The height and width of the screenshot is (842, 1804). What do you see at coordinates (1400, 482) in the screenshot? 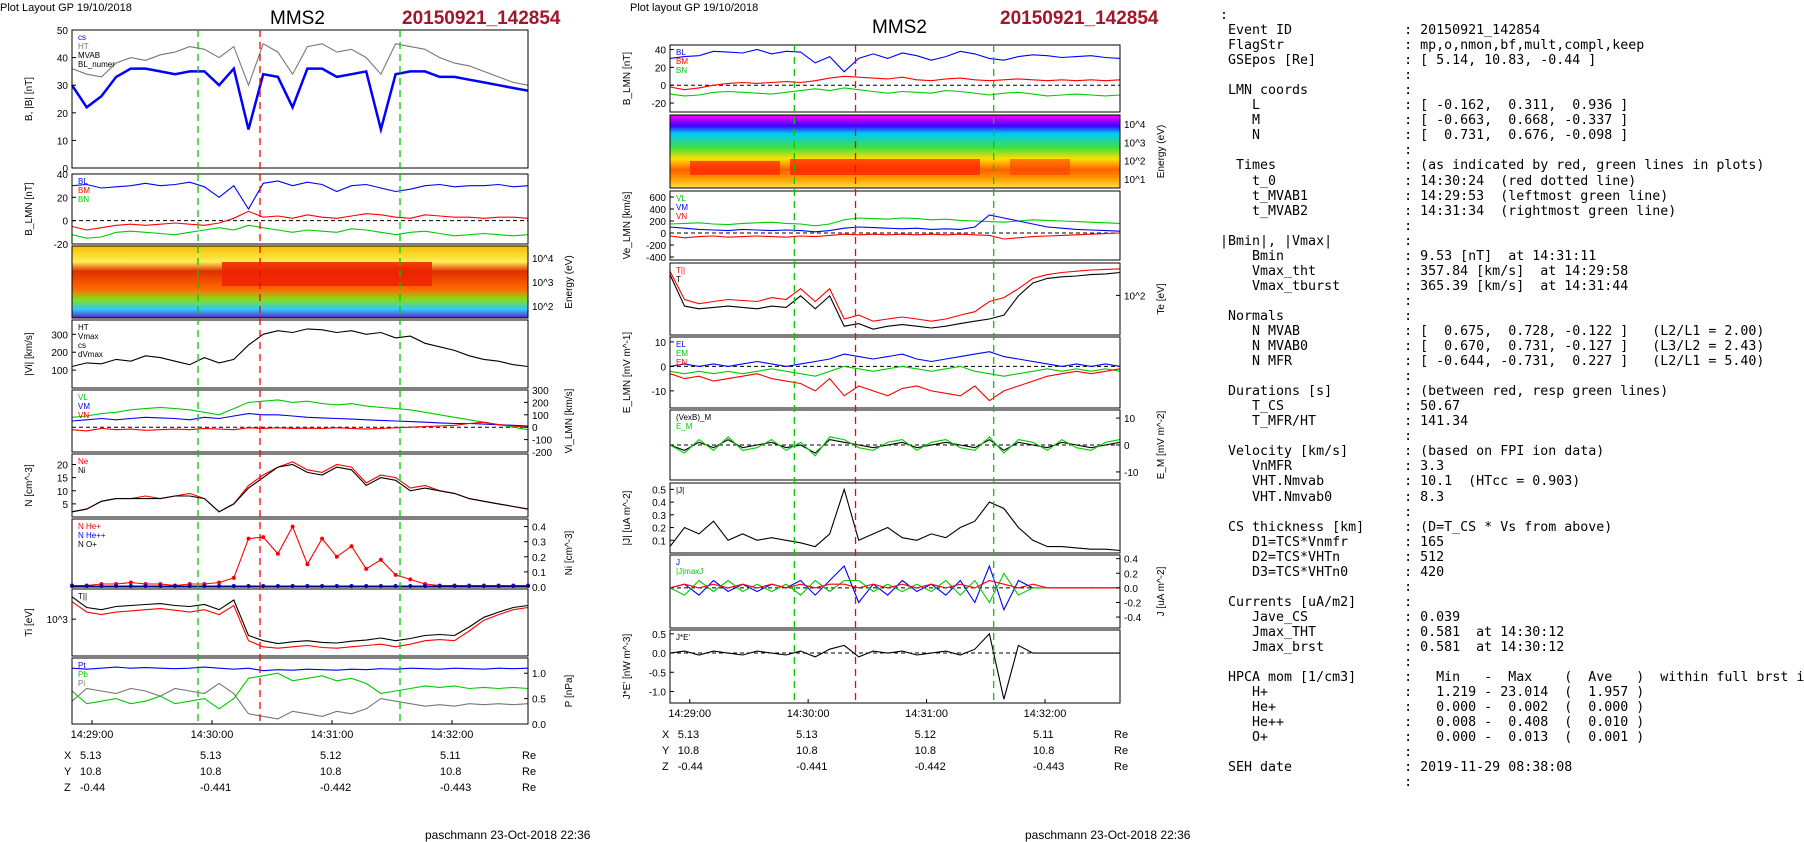
I see `summary-line: VHT.Nmvab : 10.1 (HTcc = 0.903)` at bounding box center [1400, 482].